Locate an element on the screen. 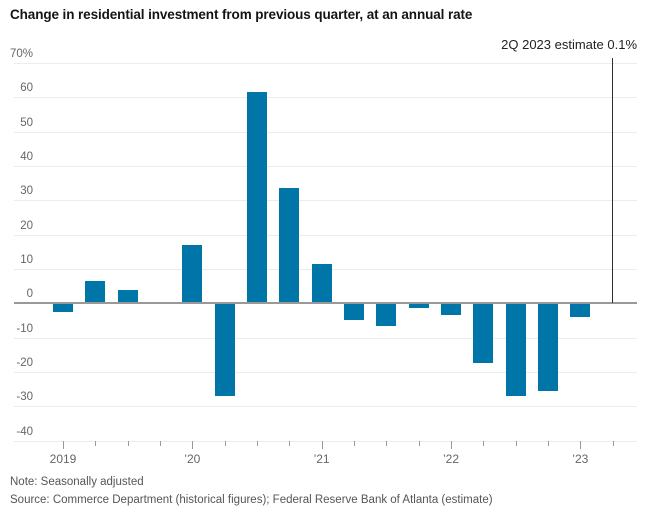  x-year-label: ’20 is located at coordinates (192, 459).